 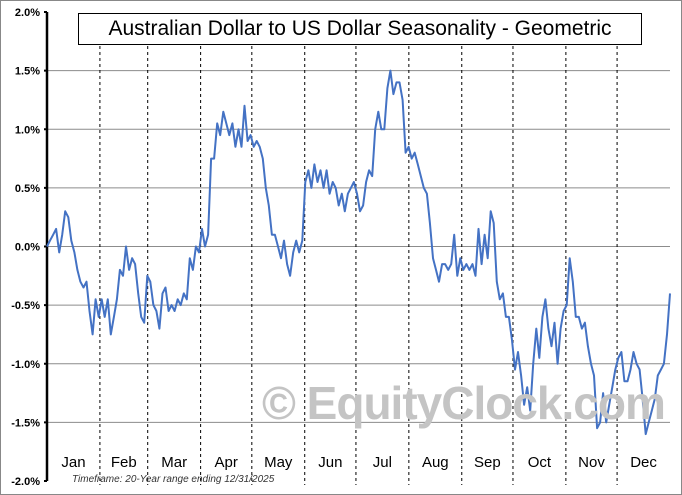 I want to click on y-tick-label: 0.0%, so click(x=27, y=248).